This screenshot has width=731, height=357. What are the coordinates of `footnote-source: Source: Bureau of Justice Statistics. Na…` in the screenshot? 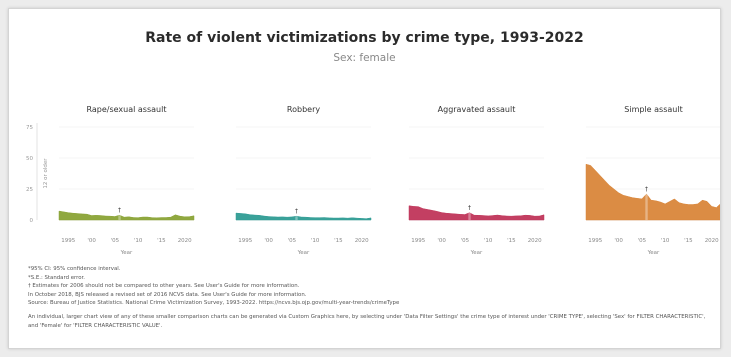 It's located at (214, 303).